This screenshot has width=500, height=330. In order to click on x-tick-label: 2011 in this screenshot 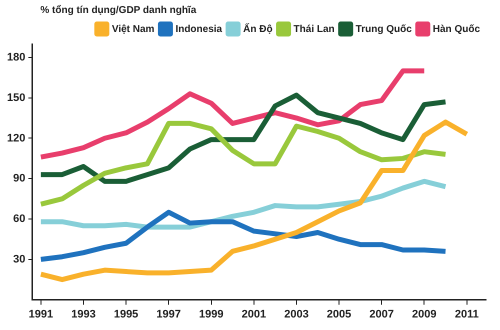, I will do `click(466, 314)`.